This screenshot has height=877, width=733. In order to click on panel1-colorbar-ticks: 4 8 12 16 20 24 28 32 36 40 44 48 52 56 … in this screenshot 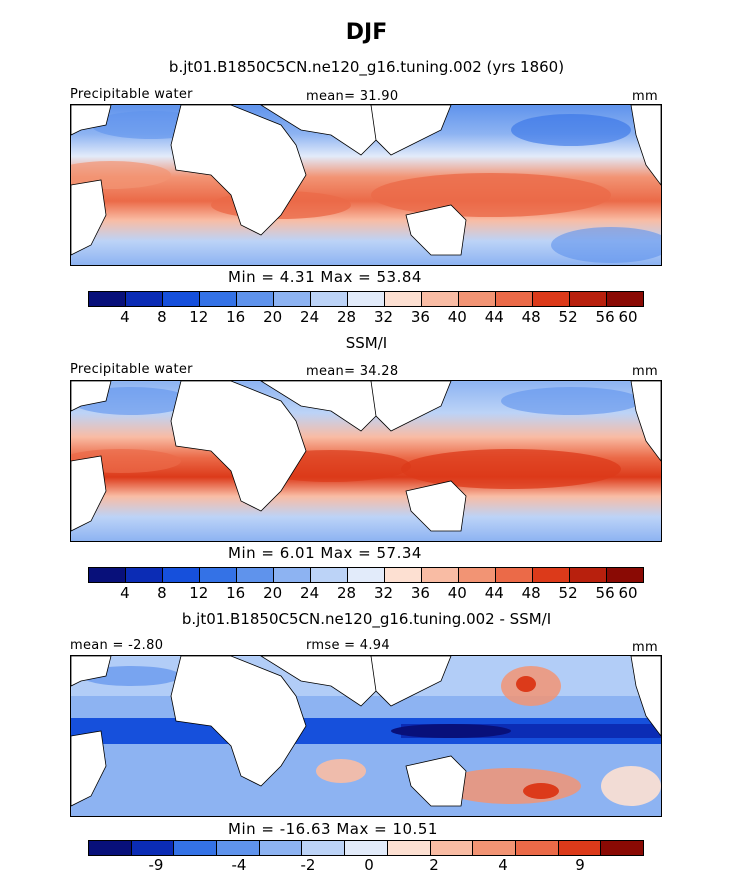, I will do `click(365, 317)`.